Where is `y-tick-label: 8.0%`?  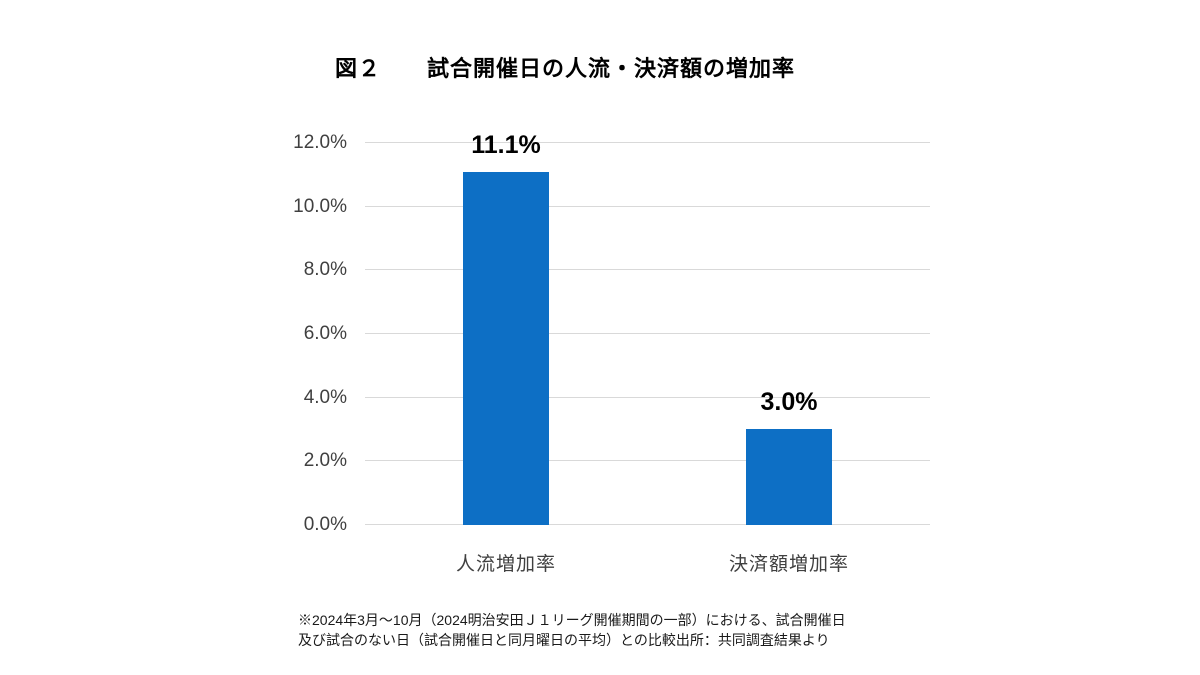 y-tick-label: 8.0% is located at coordinates (325, 269).